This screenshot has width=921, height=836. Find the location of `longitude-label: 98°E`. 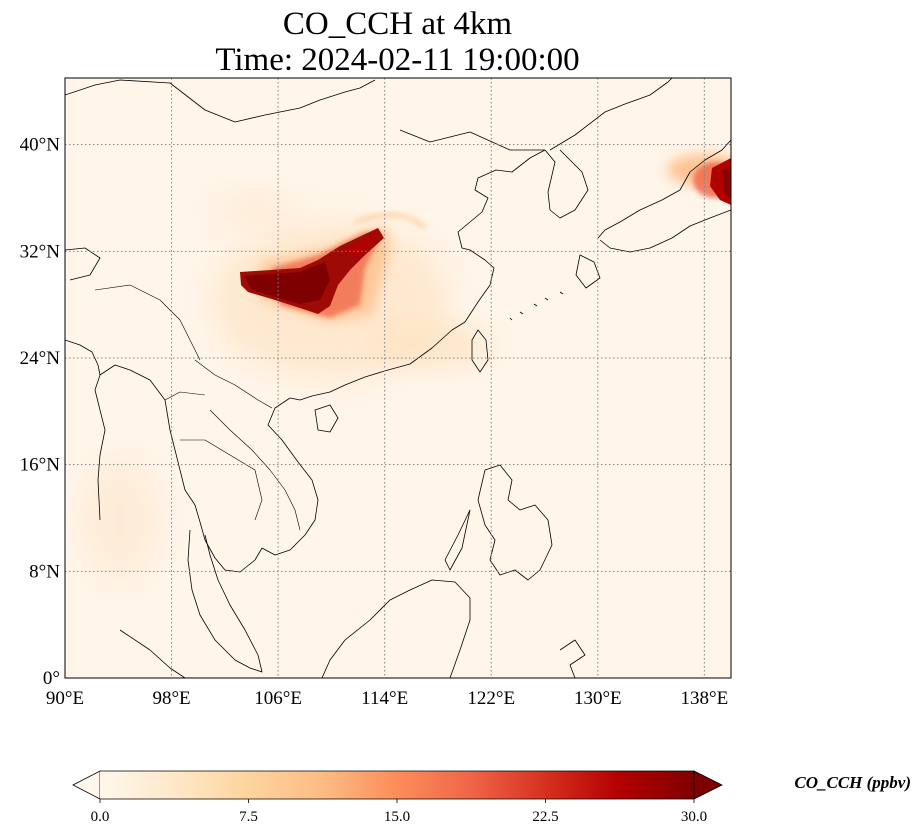

longitude-label: 98°E is located at coordinates (171, 698).